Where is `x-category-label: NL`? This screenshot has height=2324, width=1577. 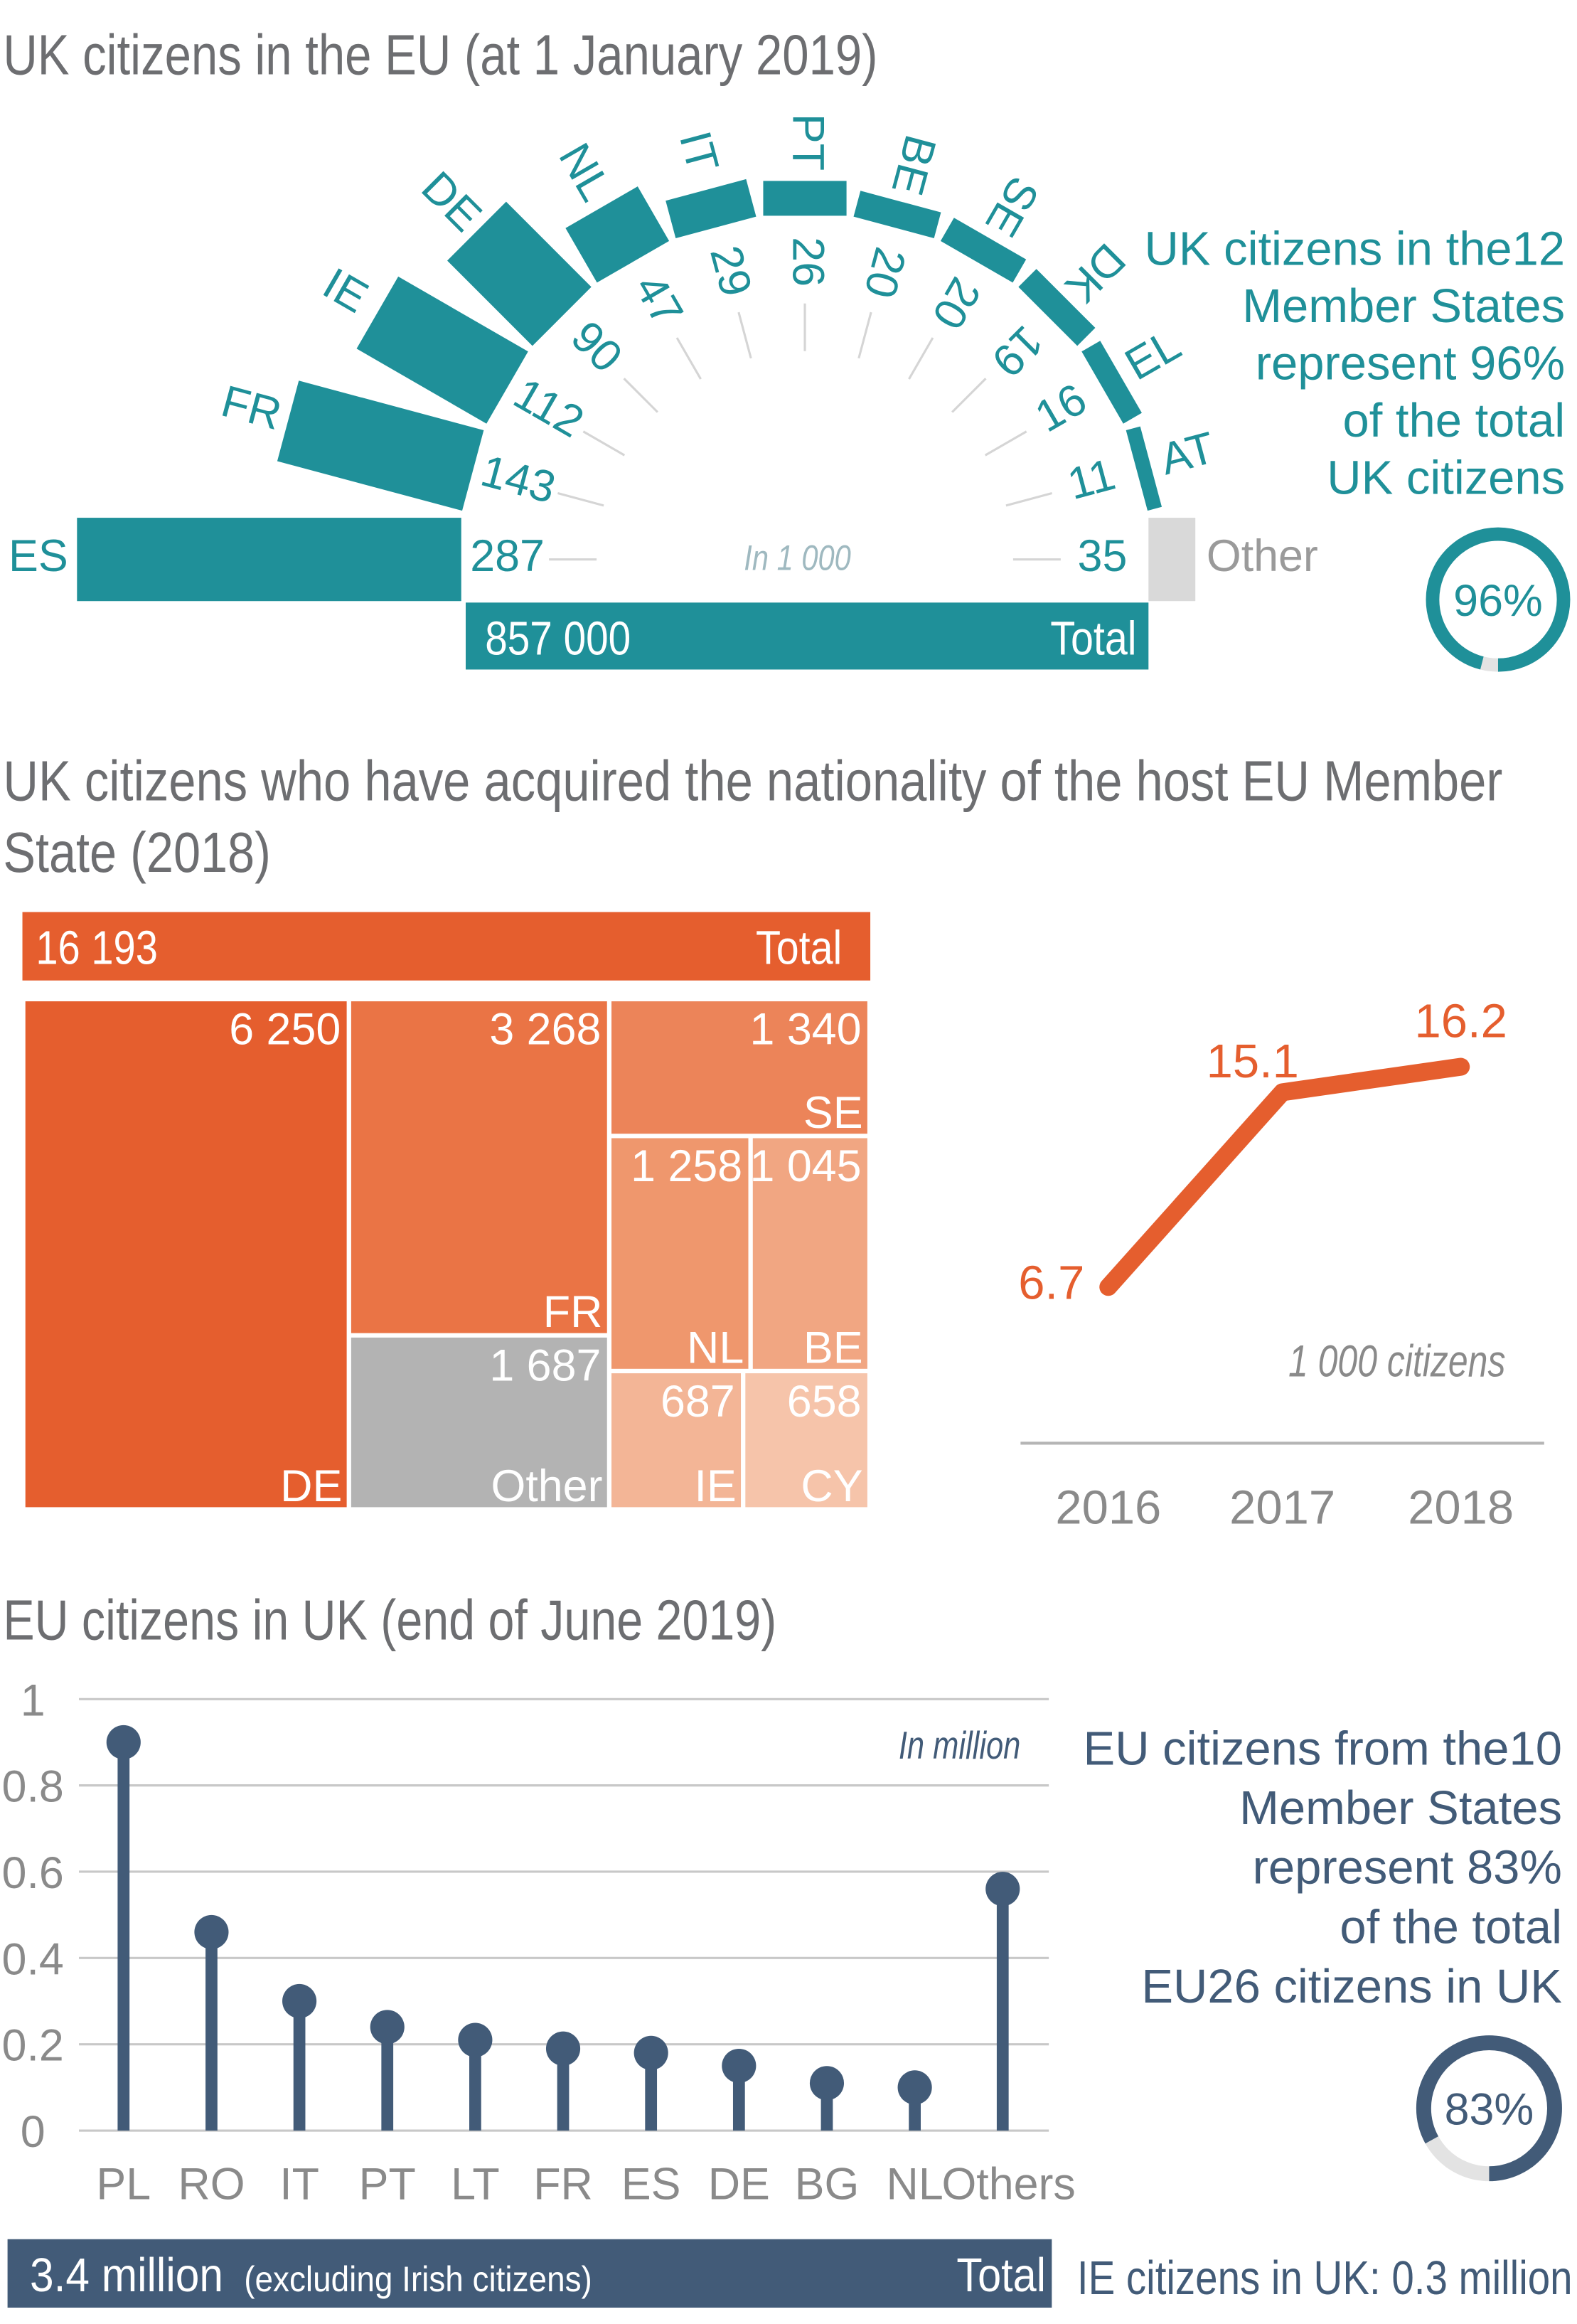
x-category-label: NL is located at coordinates (915, 2184).